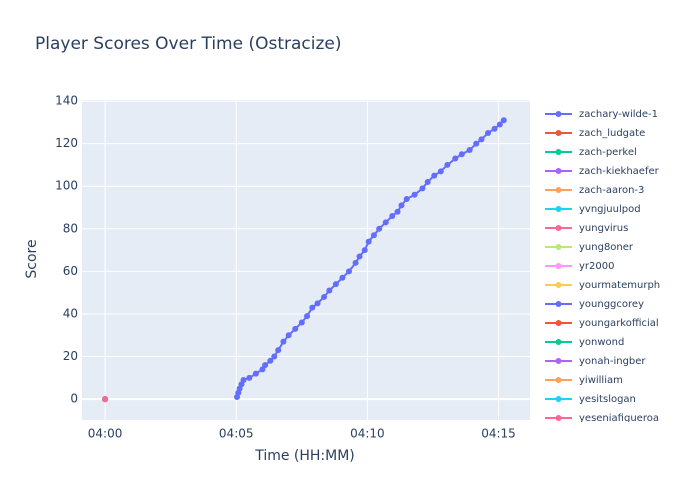 The image size is (700, 500). I want to click on legend-label: younggcorey, so click(611, 304).